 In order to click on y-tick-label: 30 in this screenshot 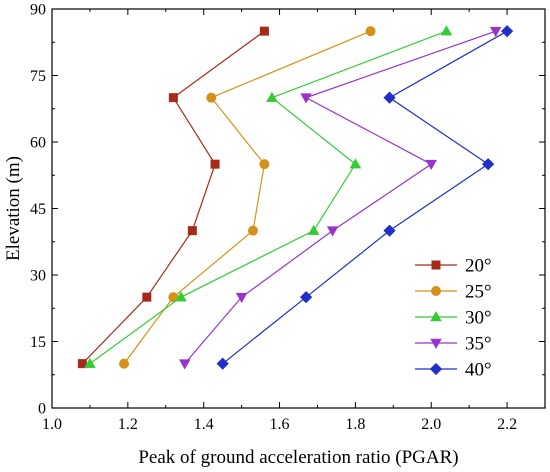, I will do `click(38, 276)`.